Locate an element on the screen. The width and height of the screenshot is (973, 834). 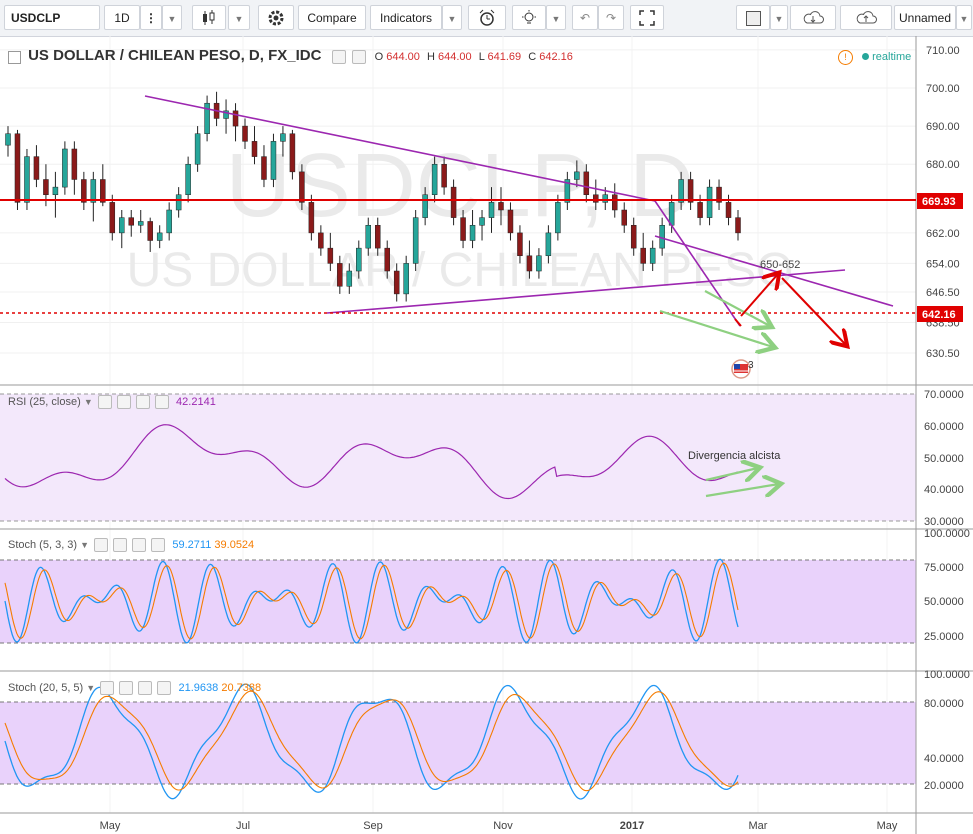
time-axis: May Jul Sep Nov 2017 Mar May is located at coordinates (499, 826).